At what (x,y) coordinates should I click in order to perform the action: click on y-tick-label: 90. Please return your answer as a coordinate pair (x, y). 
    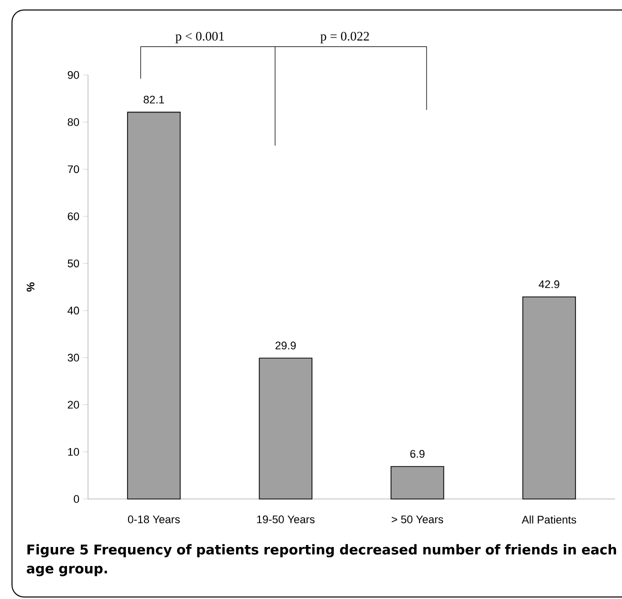
    Looking at the image, I should click on (74, 75).